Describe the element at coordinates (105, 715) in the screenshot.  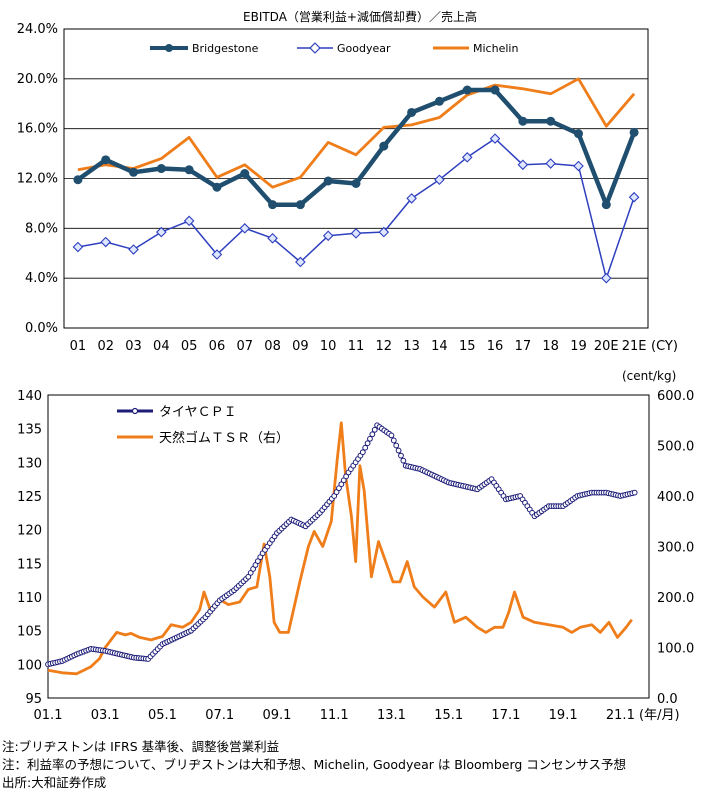
I see `cpi-x-tick-label: 03.1` at that location.